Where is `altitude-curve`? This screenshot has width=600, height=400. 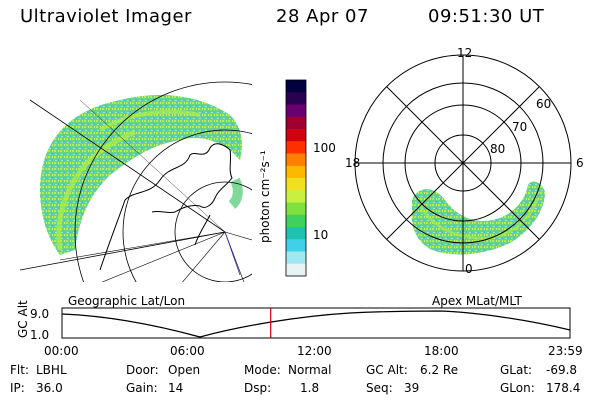 altitude-curve is located at coordinates (316, 324).